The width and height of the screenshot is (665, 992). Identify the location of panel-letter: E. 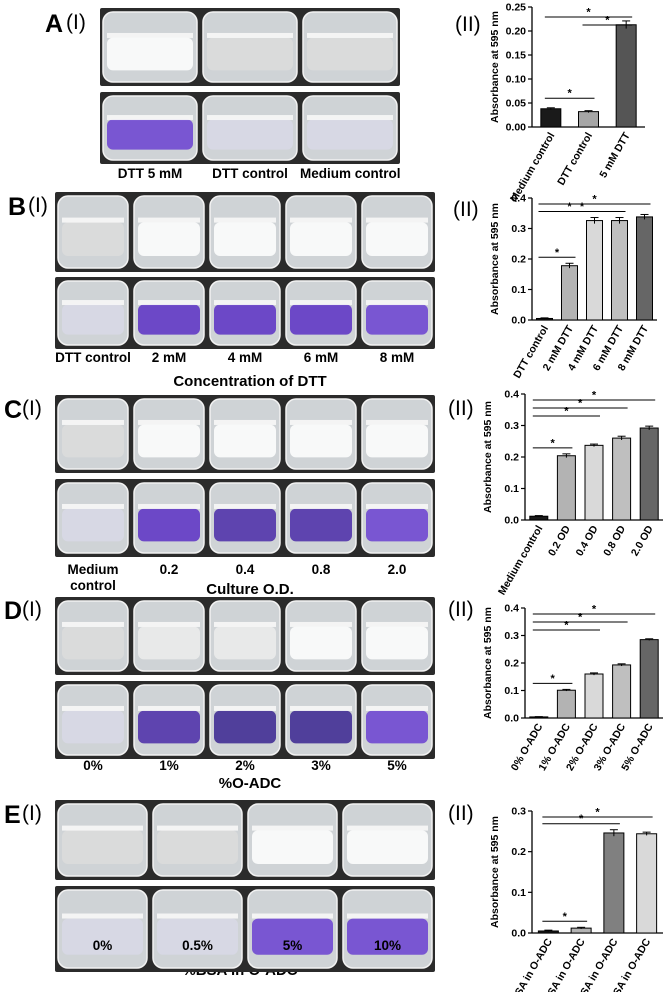
(12, 815).